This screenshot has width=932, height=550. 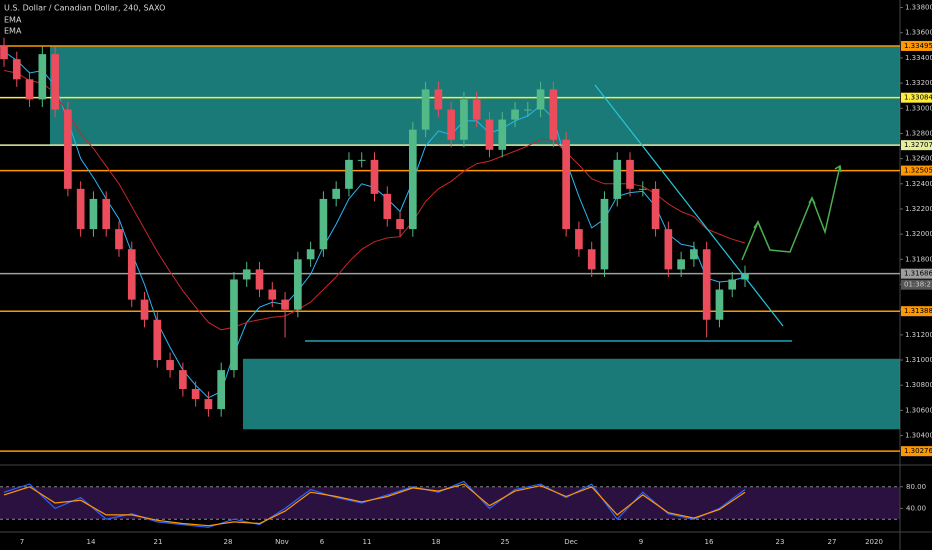 What do you see at coordinates (918, 33) in the screenshot?
I see `y-tick-label: 1.33600` at bounding box center [918, 33].